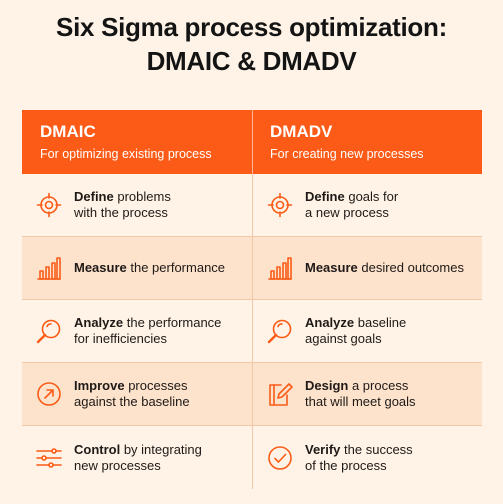 The image size is (503, 504). I want to click on step-text: Measure the performance, so click(150, 267).